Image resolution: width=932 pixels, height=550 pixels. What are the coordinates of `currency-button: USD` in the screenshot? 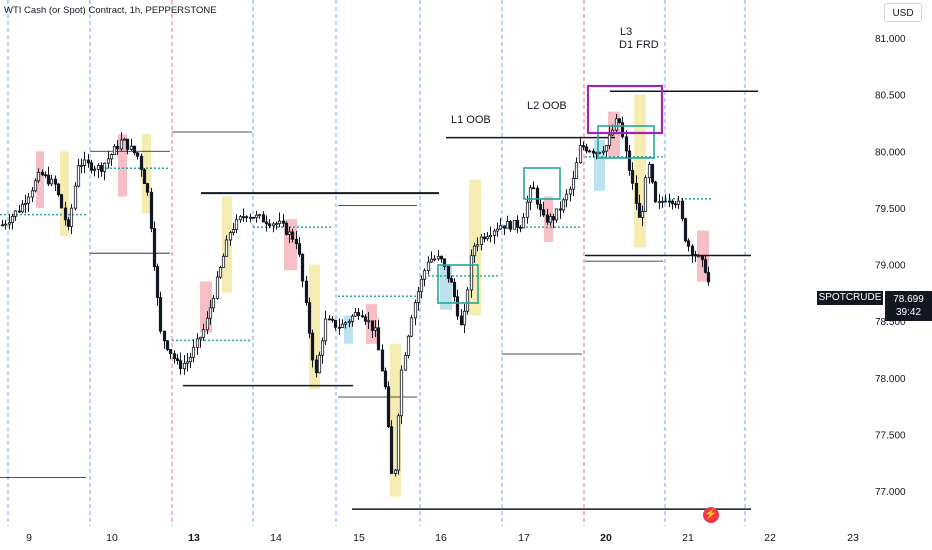 It's located at (903, 12).